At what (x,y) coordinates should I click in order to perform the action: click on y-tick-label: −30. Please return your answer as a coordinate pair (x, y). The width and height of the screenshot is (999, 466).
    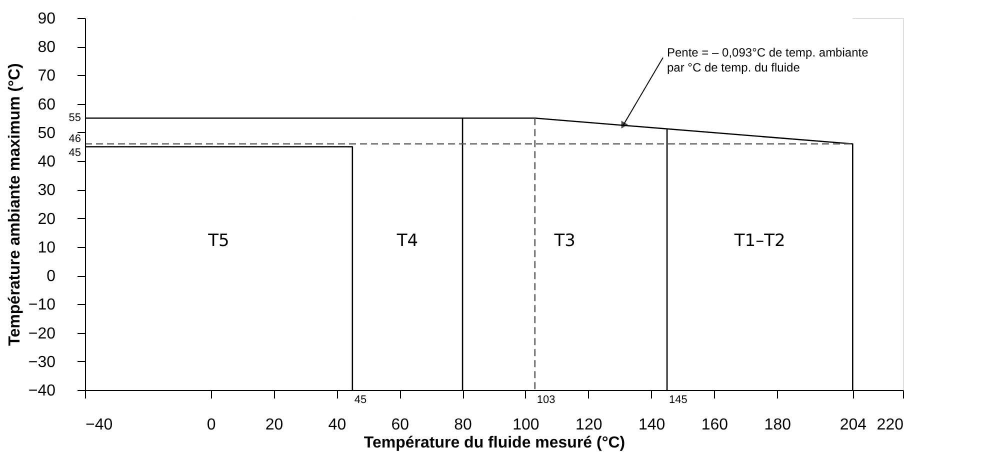
    Looking at the image, I should click on (42, 362).